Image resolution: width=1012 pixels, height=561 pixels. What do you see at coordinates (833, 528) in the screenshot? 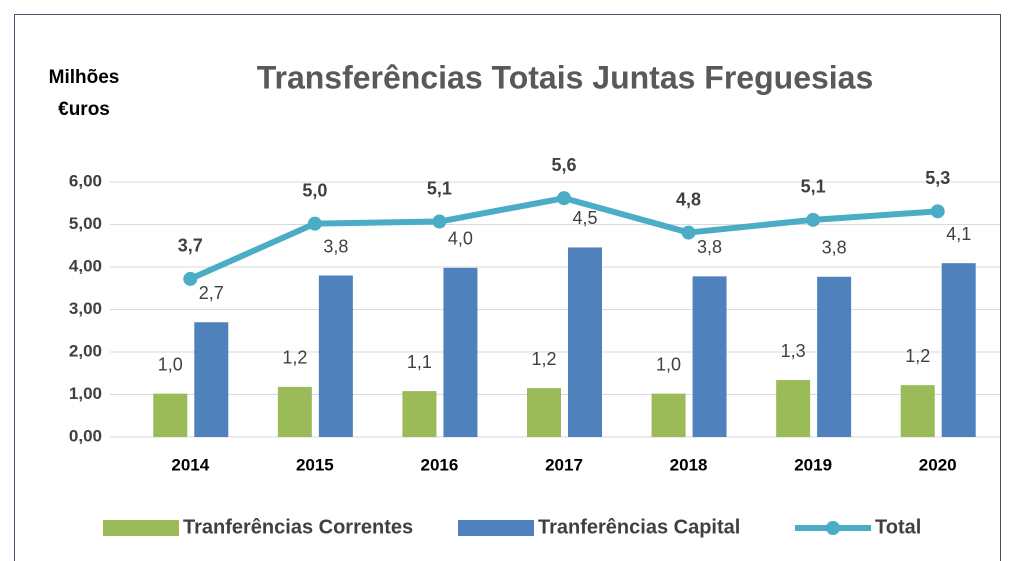
I see `legend-marker` at bounding box center [833, 528].